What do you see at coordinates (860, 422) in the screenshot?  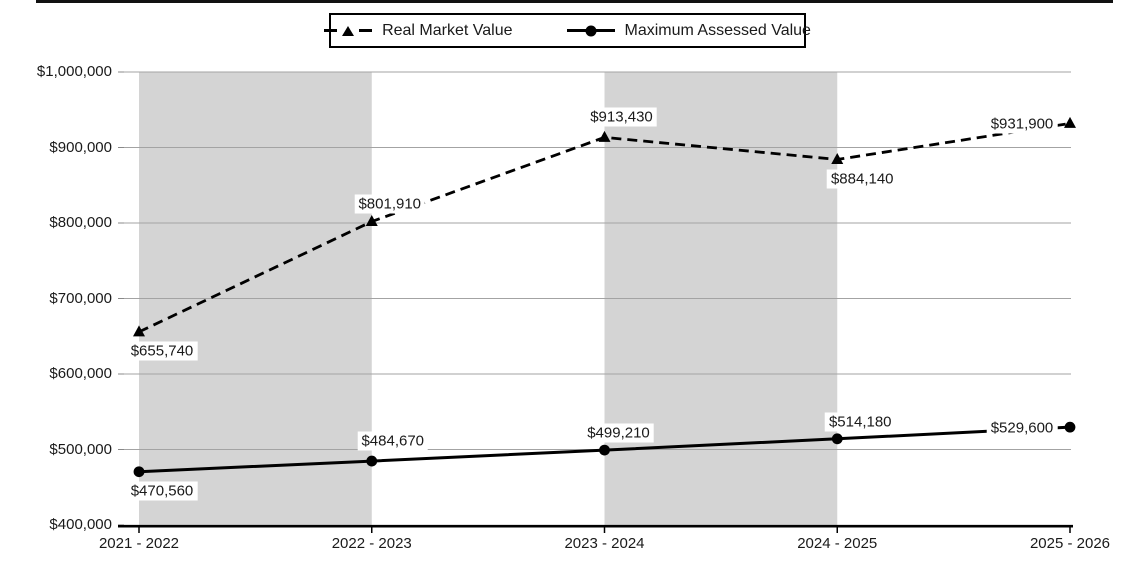 I see `data-label: $514,180` at bounding box center [860, 422].